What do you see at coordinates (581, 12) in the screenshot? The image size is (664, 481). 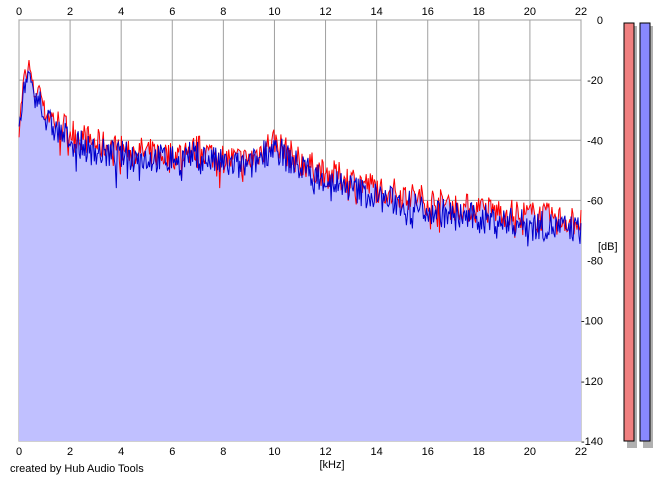 I see `x-tick-label-top: 22` at bounding box center [581, 12].